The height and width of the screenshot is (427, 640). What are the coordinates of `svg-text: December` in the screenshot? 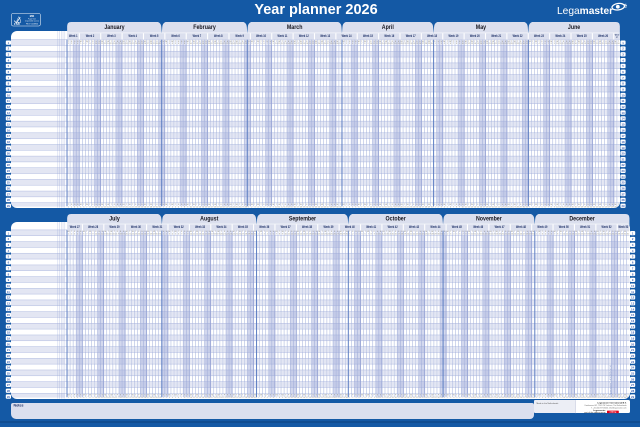 It's located at (582, 219).